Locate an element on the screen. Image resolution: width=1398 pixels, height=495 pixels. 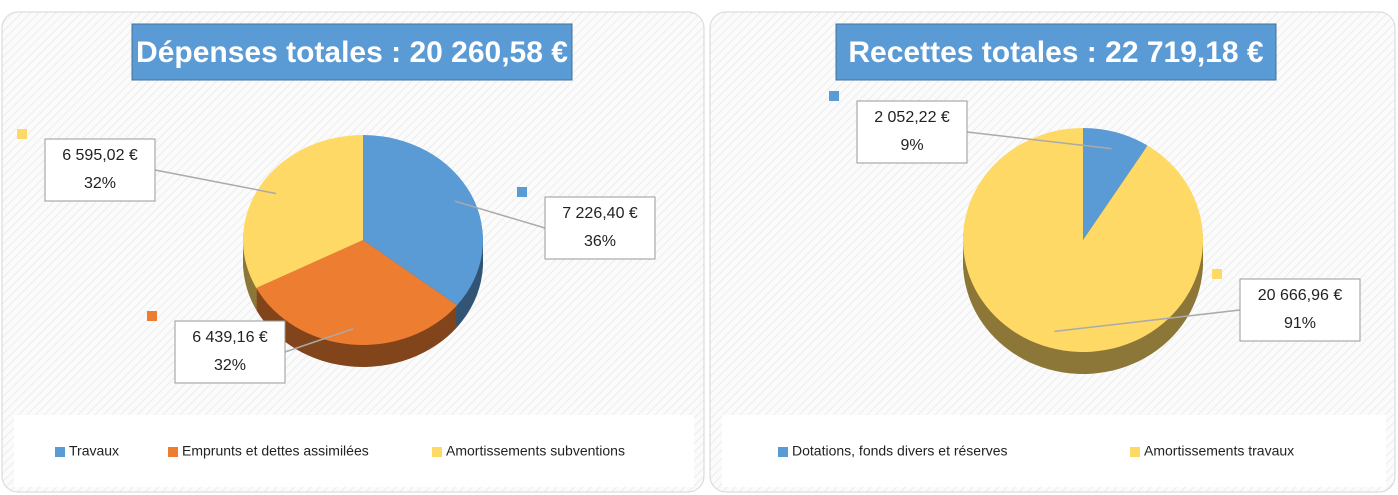
legend-label: Emprunts et dettes assimilées is located at coordinates (275, 451).